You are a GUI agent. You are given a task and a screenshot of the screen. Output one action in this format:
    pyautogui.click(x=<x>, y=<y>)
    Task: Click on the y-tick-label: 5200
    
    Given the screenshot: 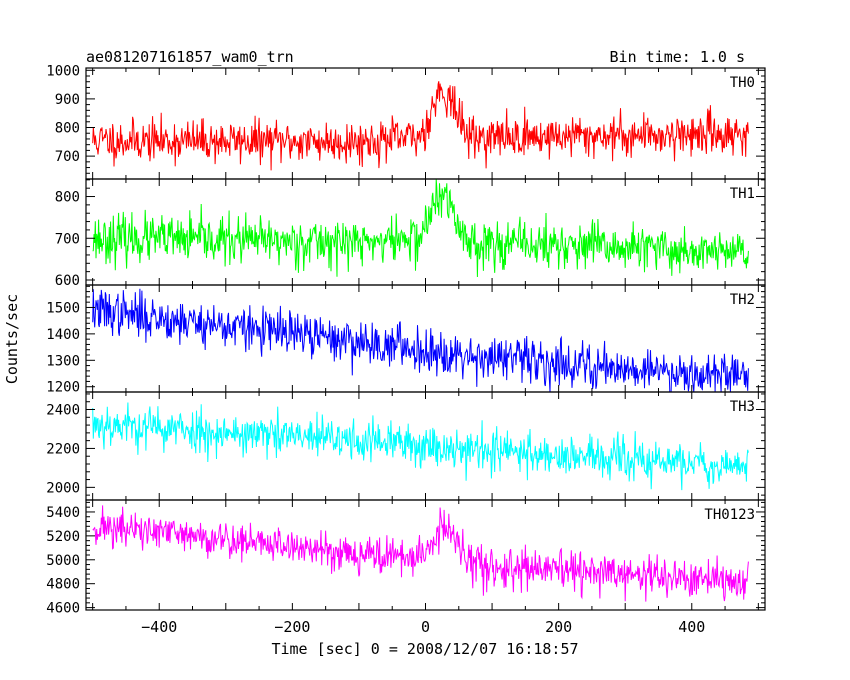 What is the action you would take?
    pyautogui.click(x=63, y=537)
    